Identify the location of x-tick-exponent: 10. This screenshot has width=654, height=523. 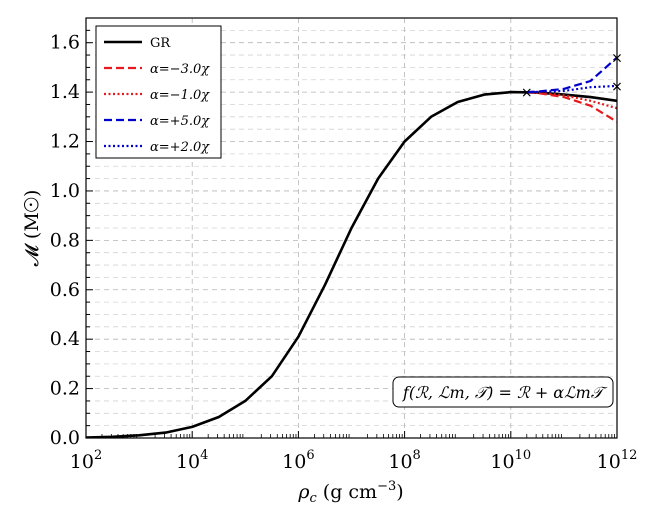
(523, 455).